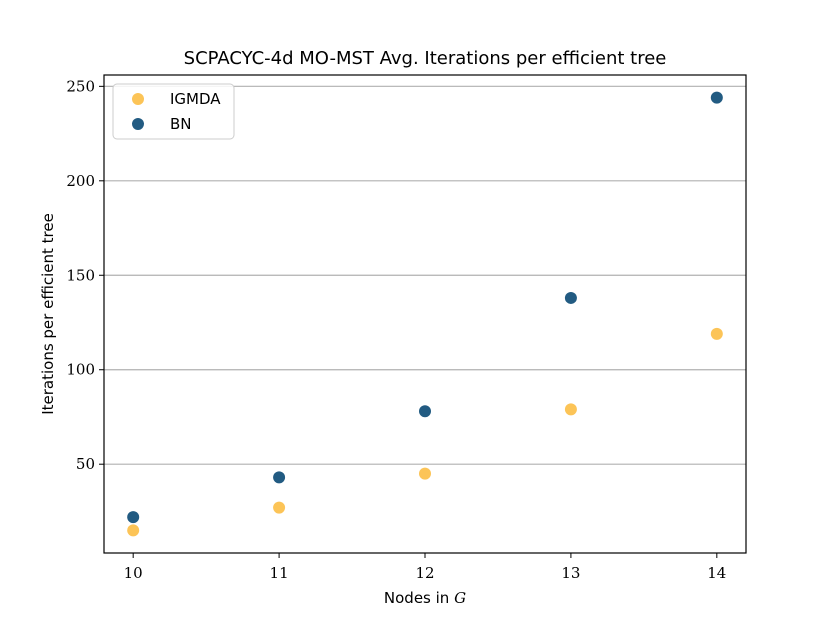 Image resolution: width=830 pixels, height=623 pixels. I want to click on legend: IGMDA BN, so click(173, 111).